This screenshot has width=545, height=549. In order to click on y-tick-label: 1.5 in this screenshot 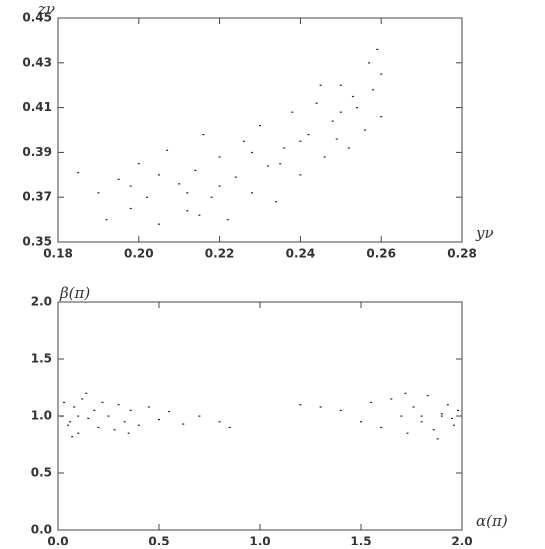, I will do `click(41, 359)`.